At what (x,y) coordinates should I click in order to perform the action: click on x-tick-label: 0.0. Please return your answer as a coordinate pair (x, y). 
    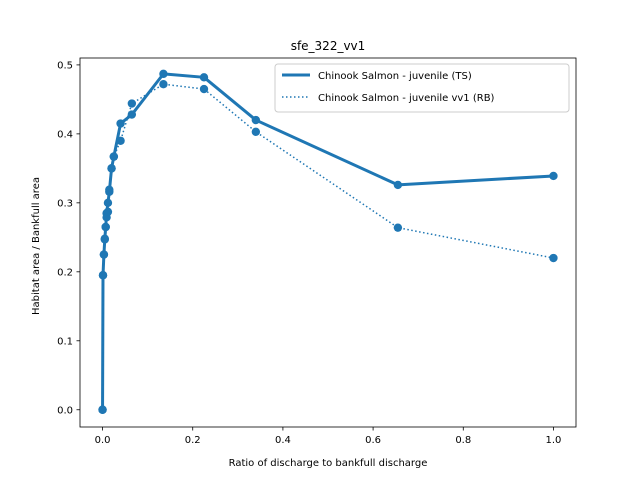
    Looking at the image, I should click on (103, 440).